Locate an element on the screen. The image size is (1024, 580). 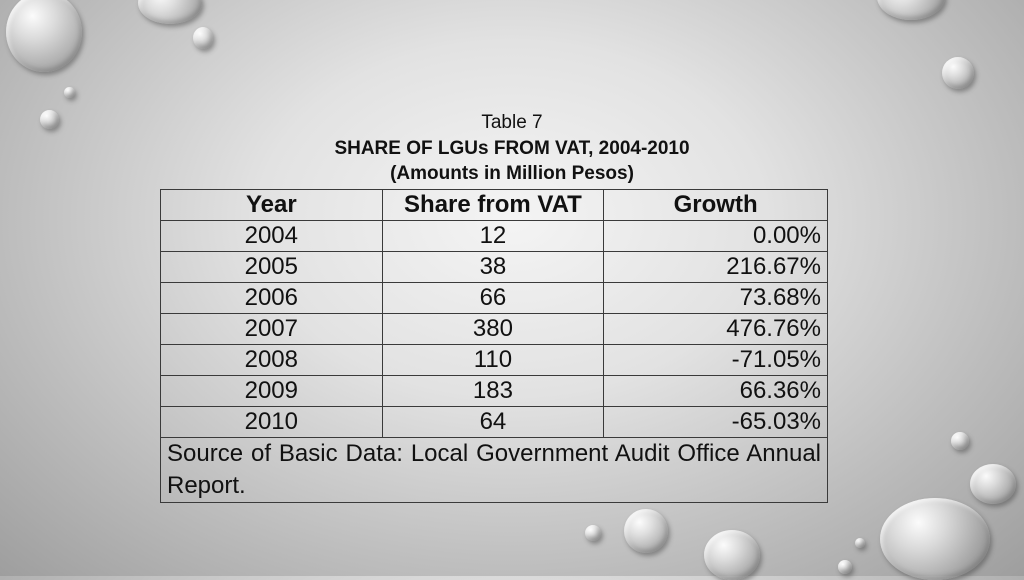
table-row: 2007 380 476.76% is located at coordinates (494, 329).